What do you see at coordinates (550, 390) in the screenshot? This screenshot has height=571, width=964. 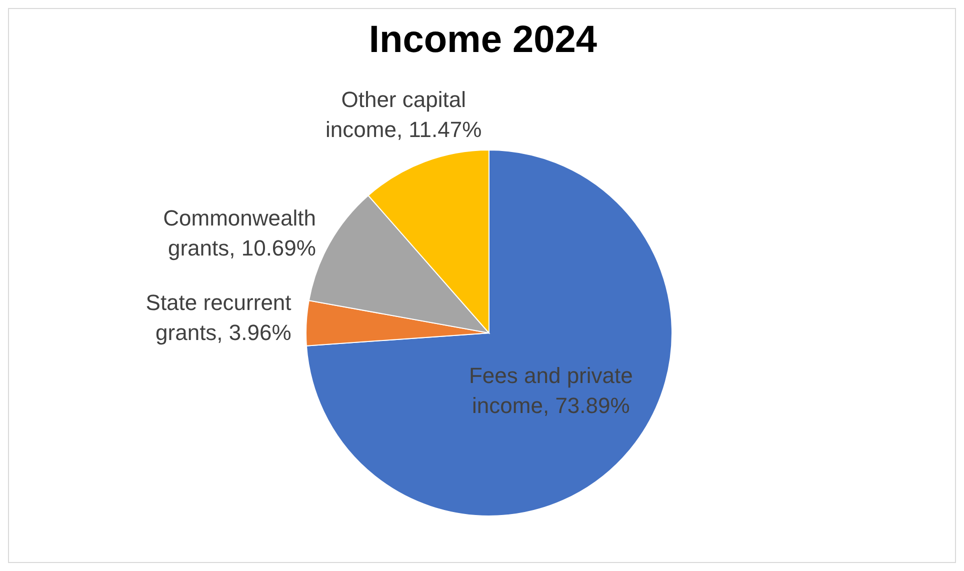 I see `slice-label: Fees and private income, 73.89%` at bounding box center [550, 390].